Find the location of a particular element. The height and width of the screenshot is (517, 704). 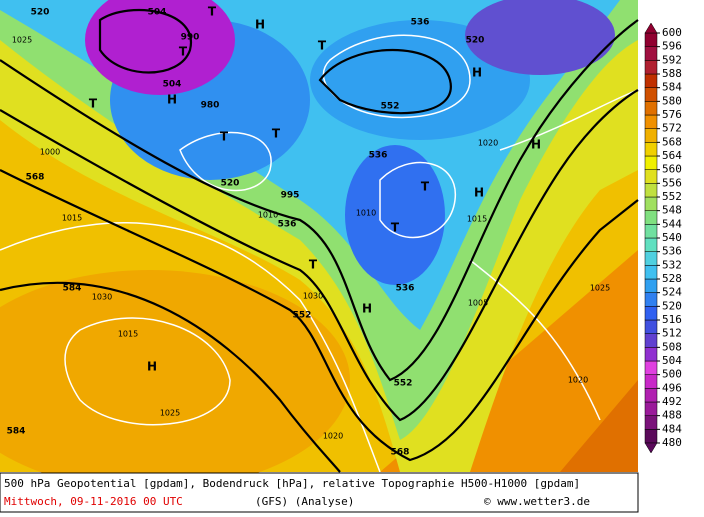

map-label: 584 is located at coordinates (16, 432).